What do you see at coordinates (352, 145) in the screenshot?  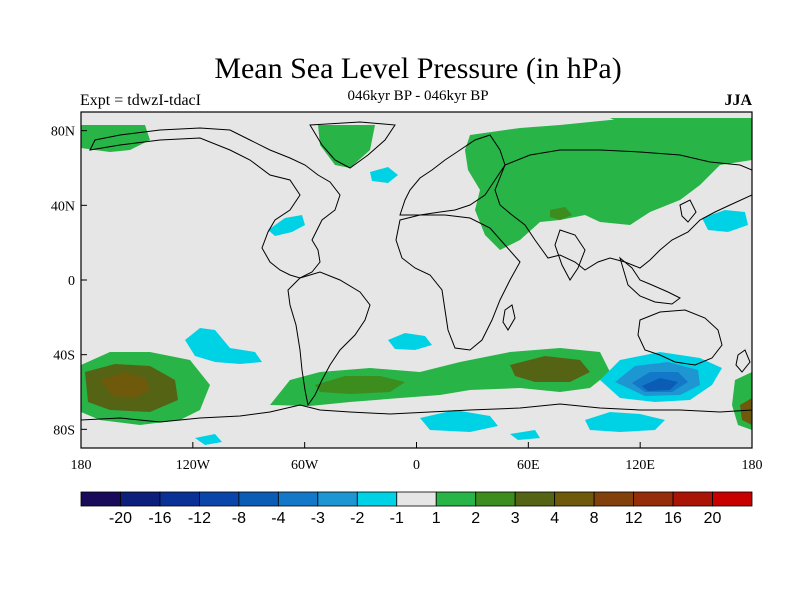 I see `greenland-coast` at bounding box center [352, 145].